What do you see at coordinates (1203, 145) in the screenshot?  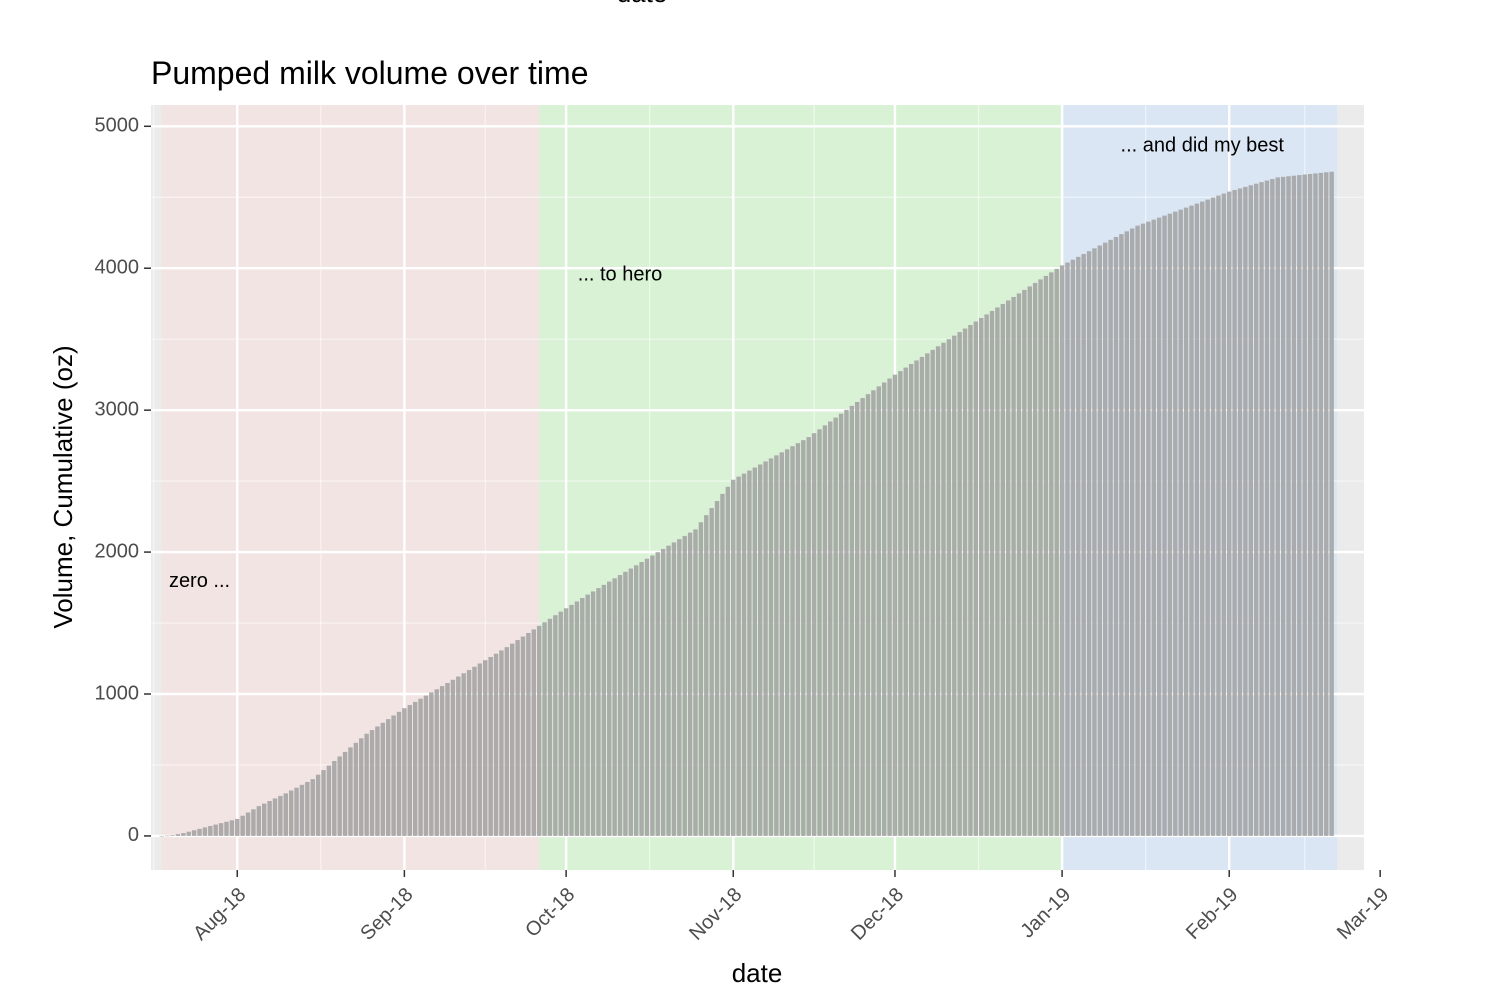 I see `phase-label: ... and did my best` at bounding box center [1203, 145].